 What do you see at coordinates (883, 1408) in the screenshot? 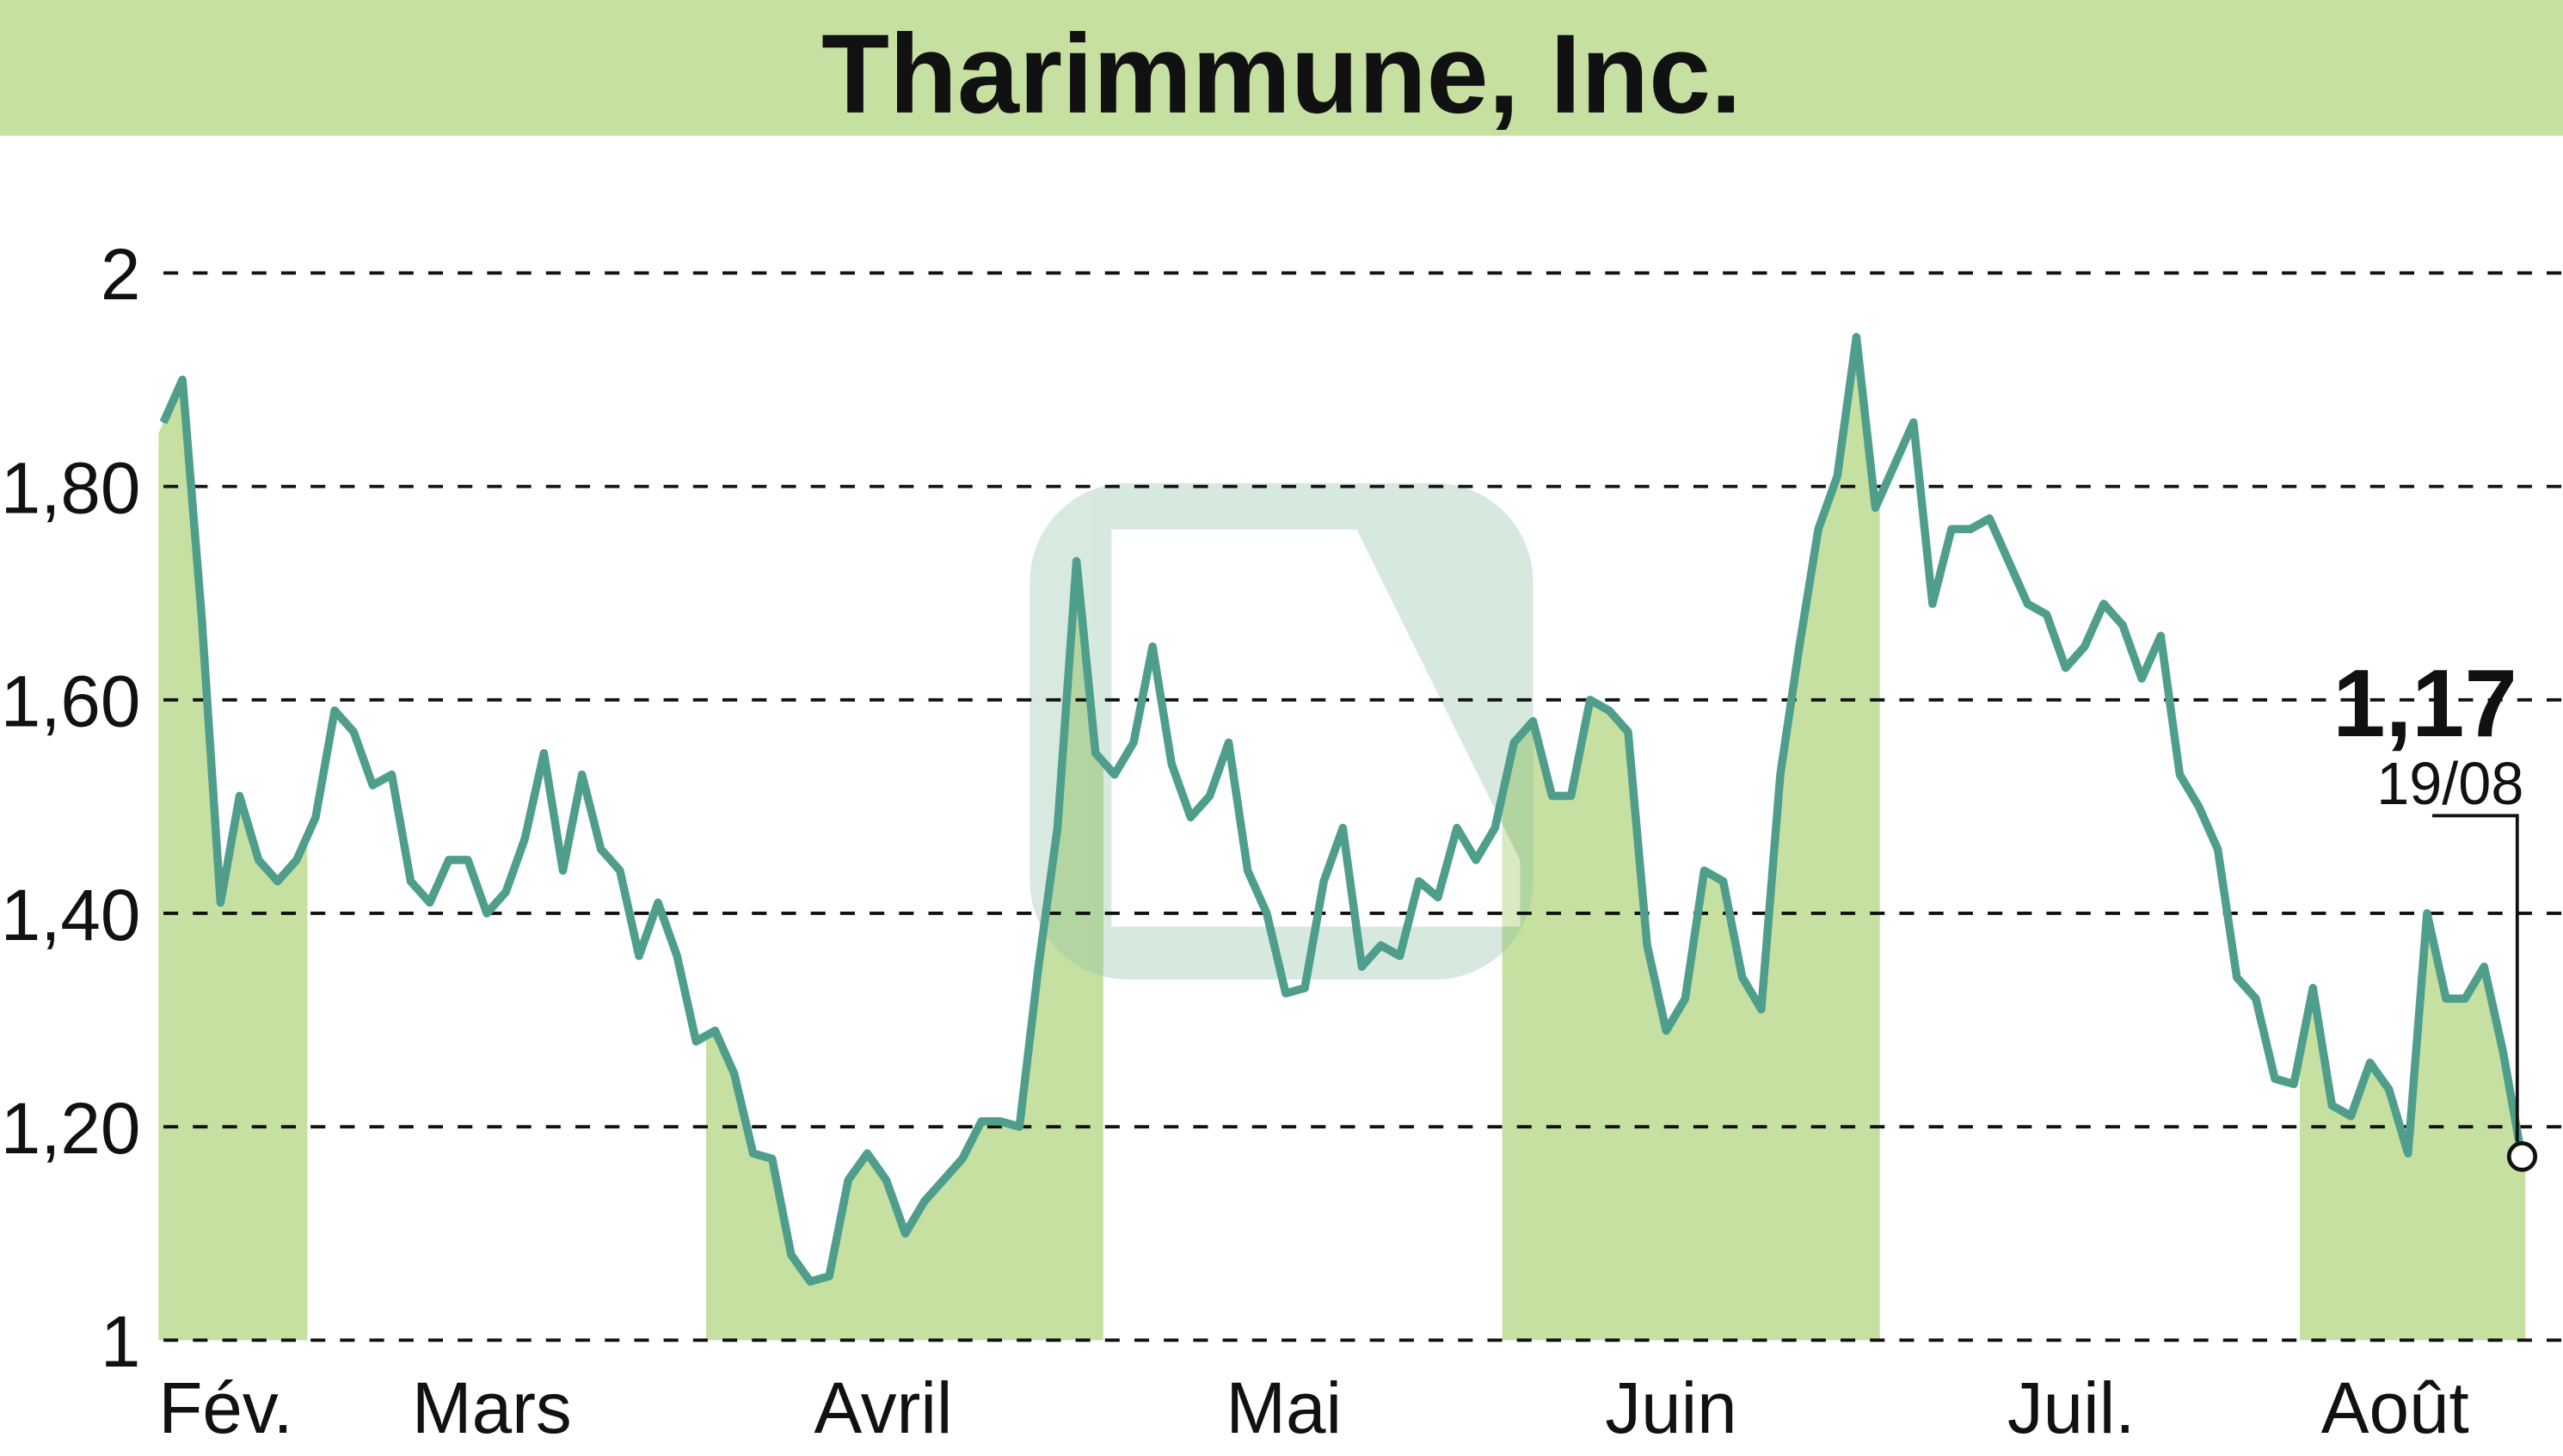
I see `month-label: Avril` at bounding box center [883, 1408].